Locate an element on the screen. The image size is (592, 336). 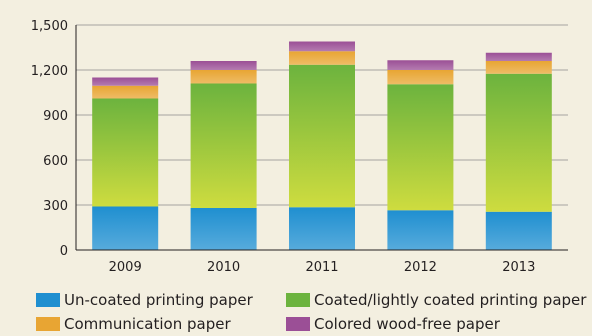
legend-item-coated: Coated/lightly coated printing paper is located at coordinates (436, 300).